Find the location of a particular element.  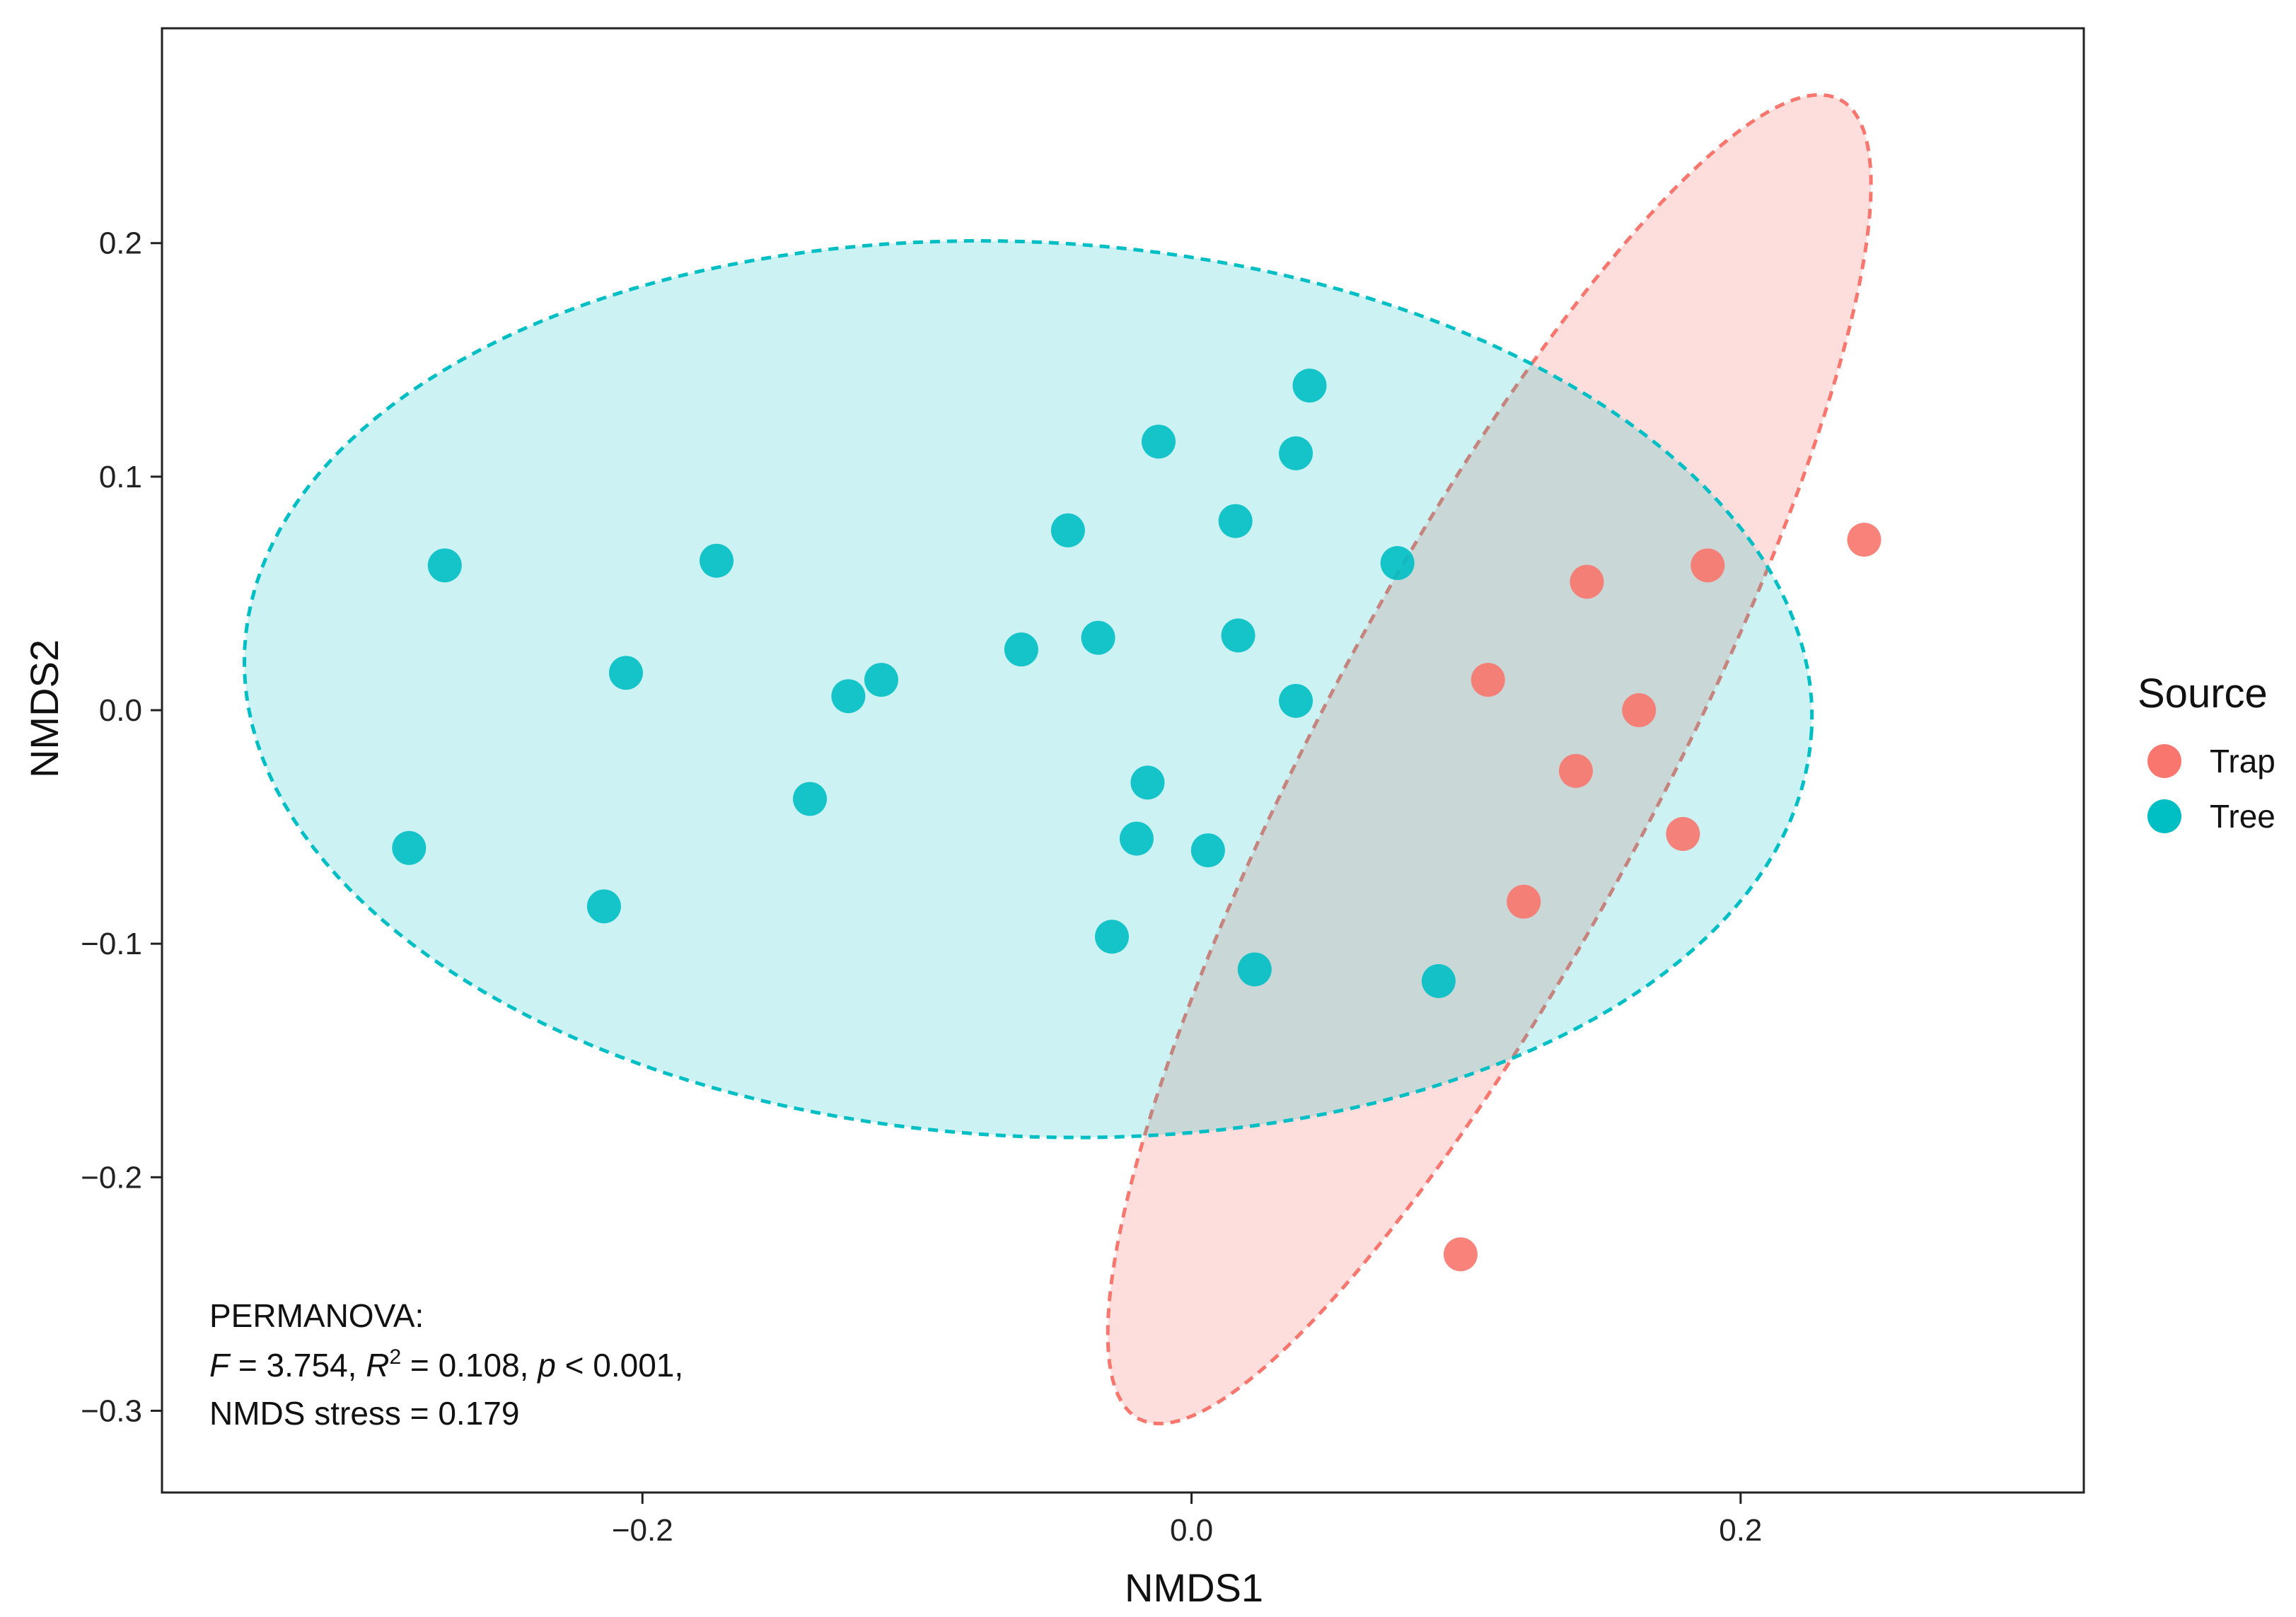

y-tick-label: 0.2 is located at coordinates (120, 243).